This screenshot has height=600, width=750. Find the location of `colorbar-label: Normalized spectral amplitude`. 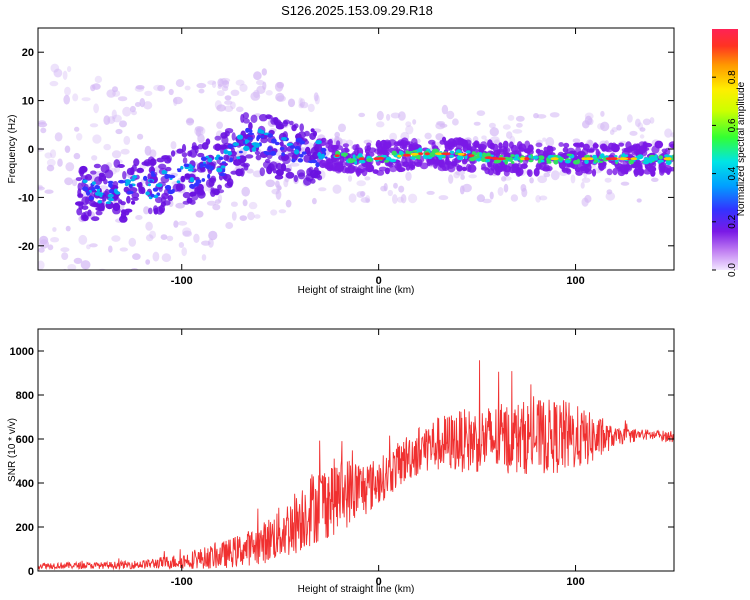

colorbar-label: Normalized spectral amplitude is located at coordinates (741, 148).